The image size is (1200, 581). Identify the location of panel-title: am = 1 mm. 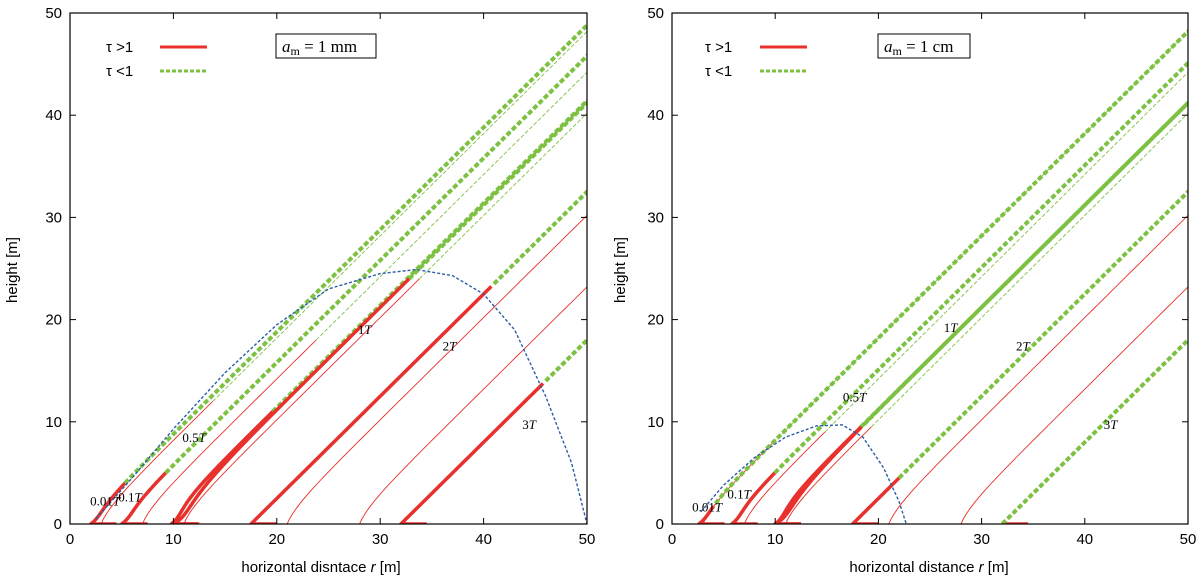
(319, 47).